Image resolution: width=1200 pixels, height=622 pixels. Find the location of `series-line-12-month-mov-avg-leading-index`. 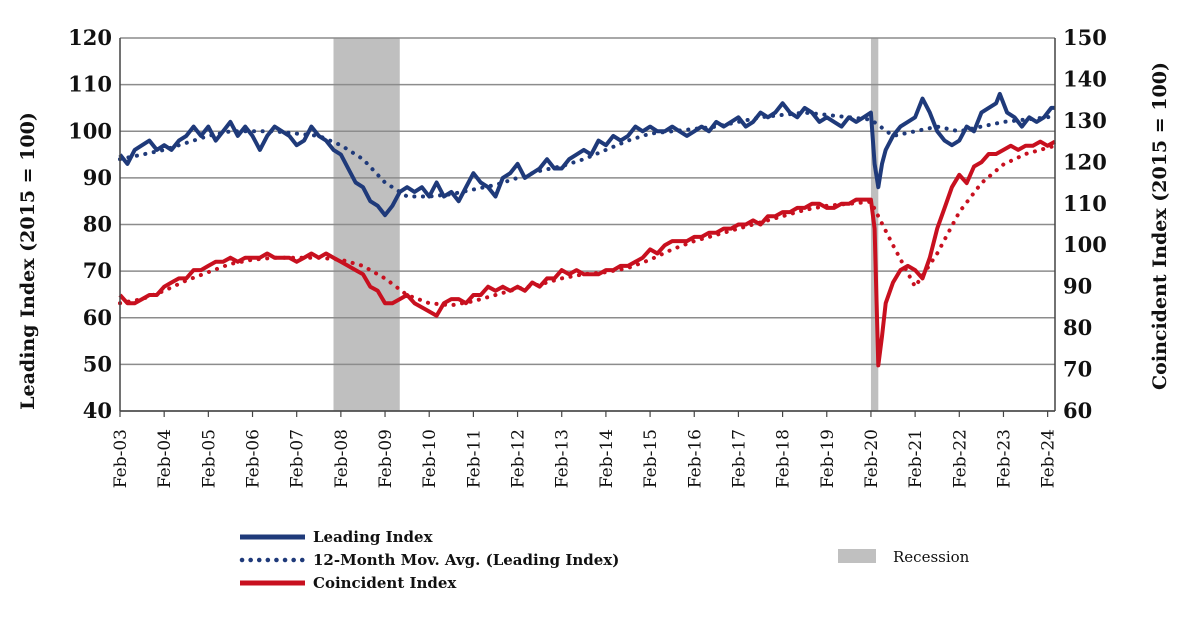

series-line-12-month-mov-avg-leading-index is located at coordinates (587, 154).